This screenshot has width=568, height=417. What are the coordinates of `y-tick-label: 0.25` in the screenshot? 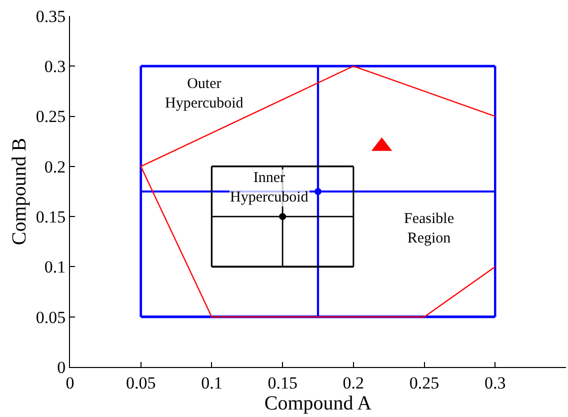 It's located at (51, 116).